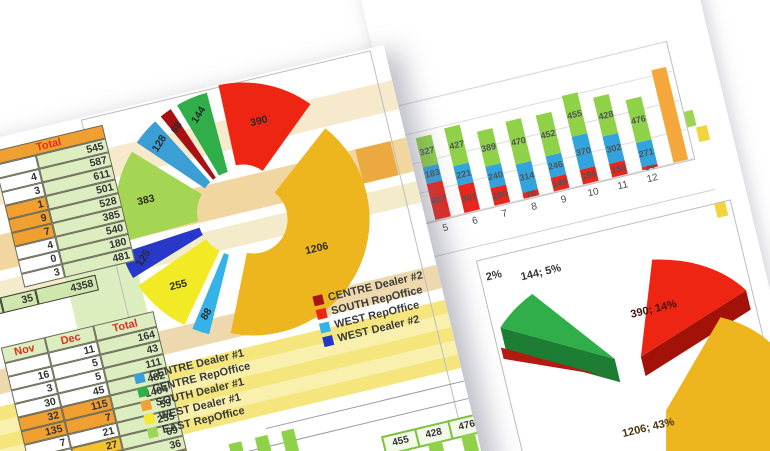 This screenshot has width=770, height=451. What do you see at coordinates (445, 228) in the screenshot?
I see `x-axis-tick-label: 5` at bounding box center [445, 228].